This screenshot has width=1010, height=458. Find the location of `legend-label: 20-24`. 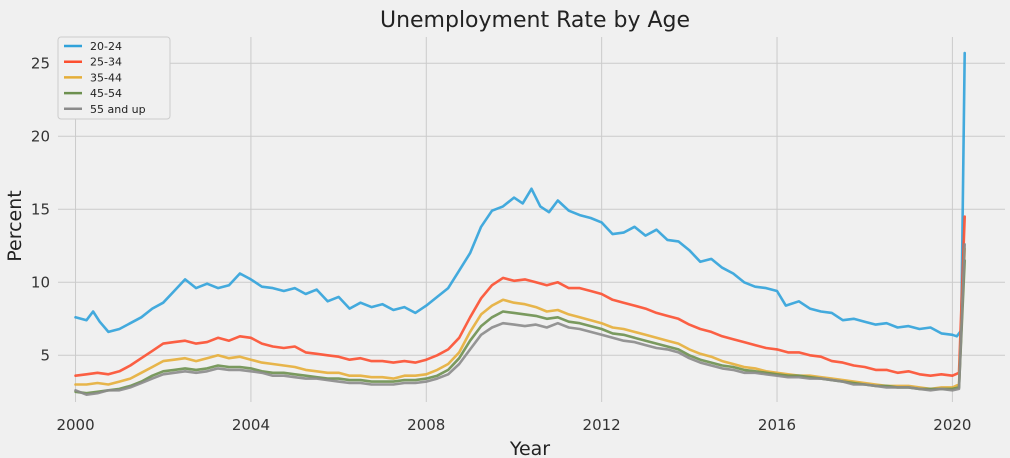

legend-label: 20-24 is located at coordinates (106, 46).